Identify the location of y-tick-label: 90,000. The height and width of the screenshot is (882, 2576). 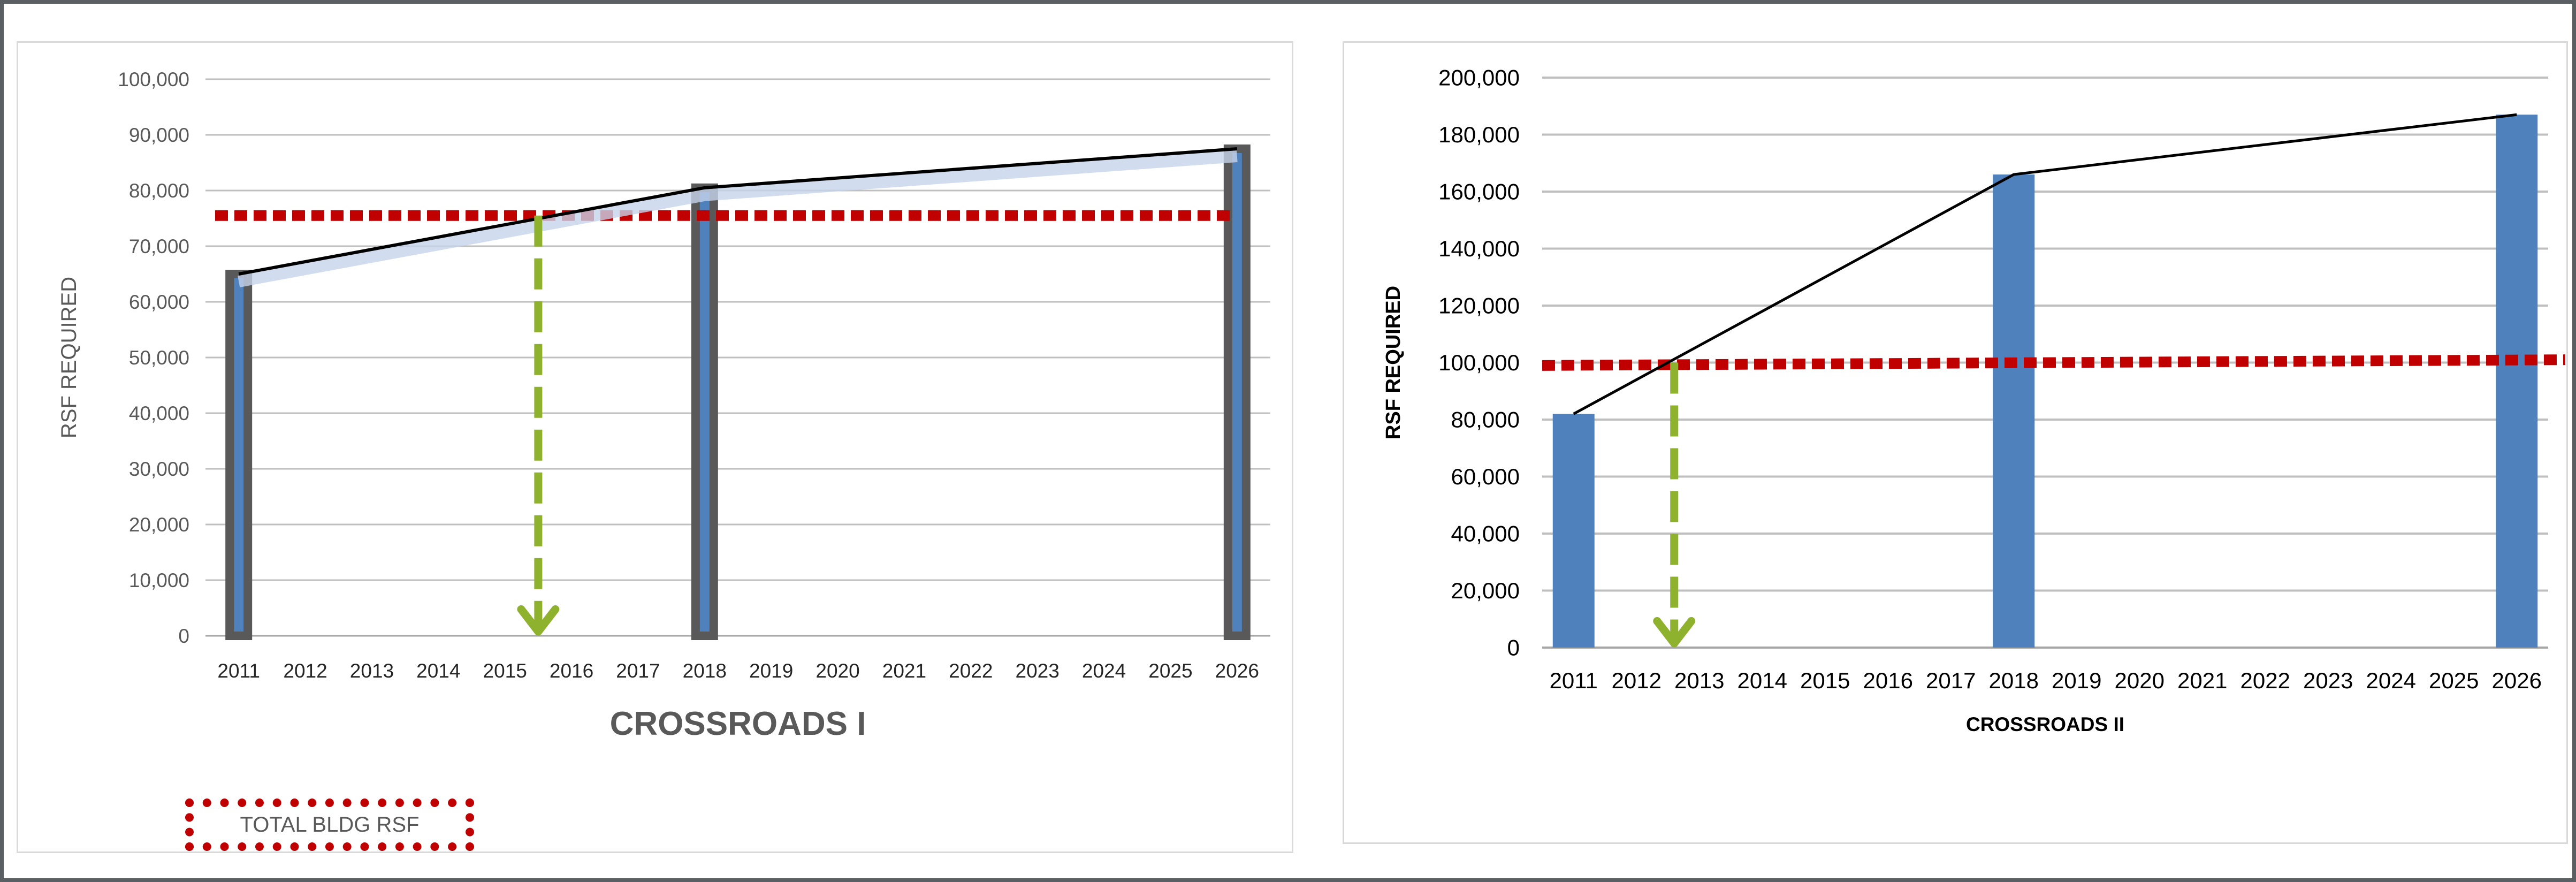
(159, 135).